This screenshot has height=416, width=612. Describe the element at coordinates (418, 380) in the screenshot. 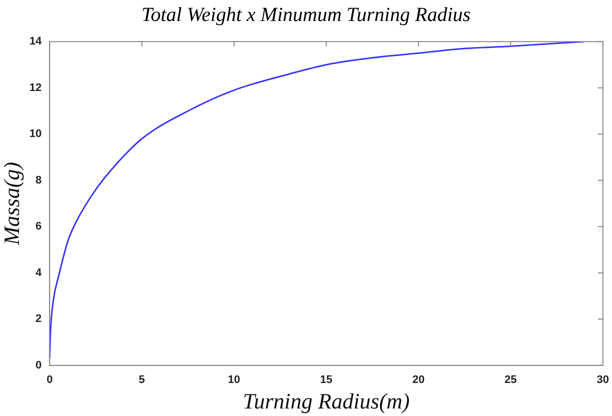

I see `x-tick-label: 20` at that location.